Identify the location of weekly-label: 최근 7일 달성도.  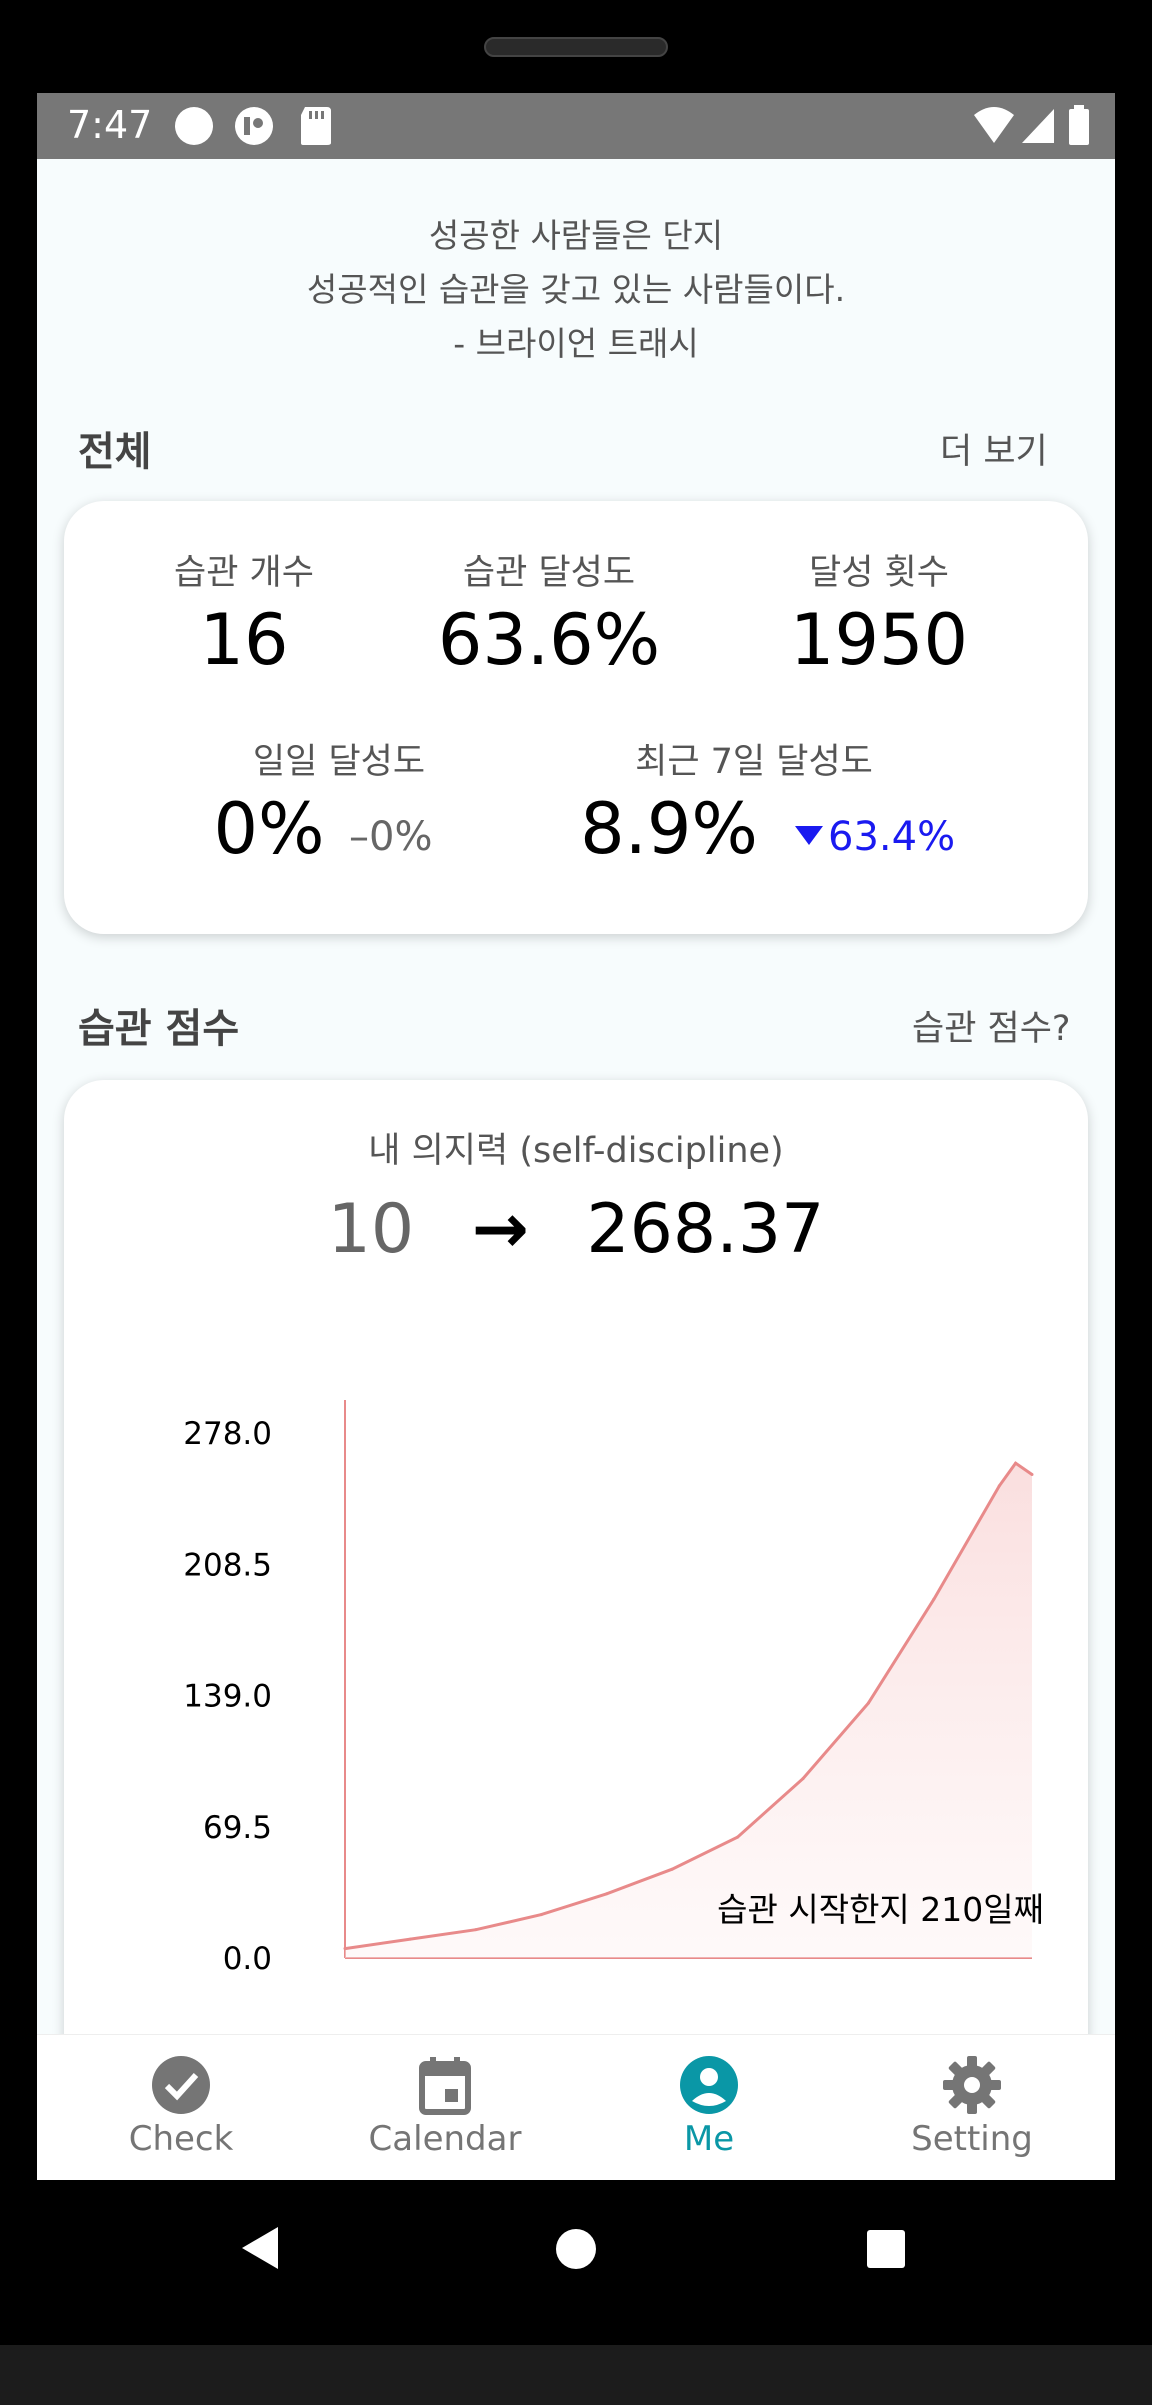
(754, 762).